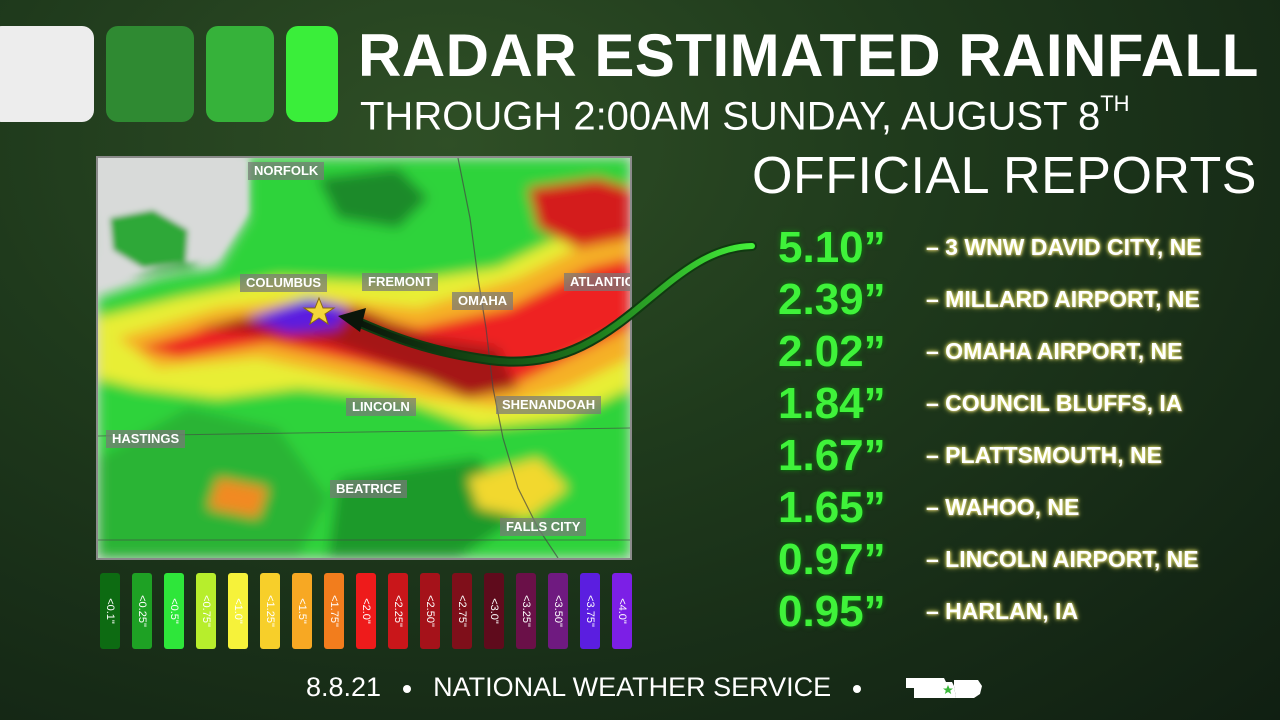 The image size is (1280, 720). I want to click on report-location: – PLATTSMOUTH, NE, so click(1044, 455).